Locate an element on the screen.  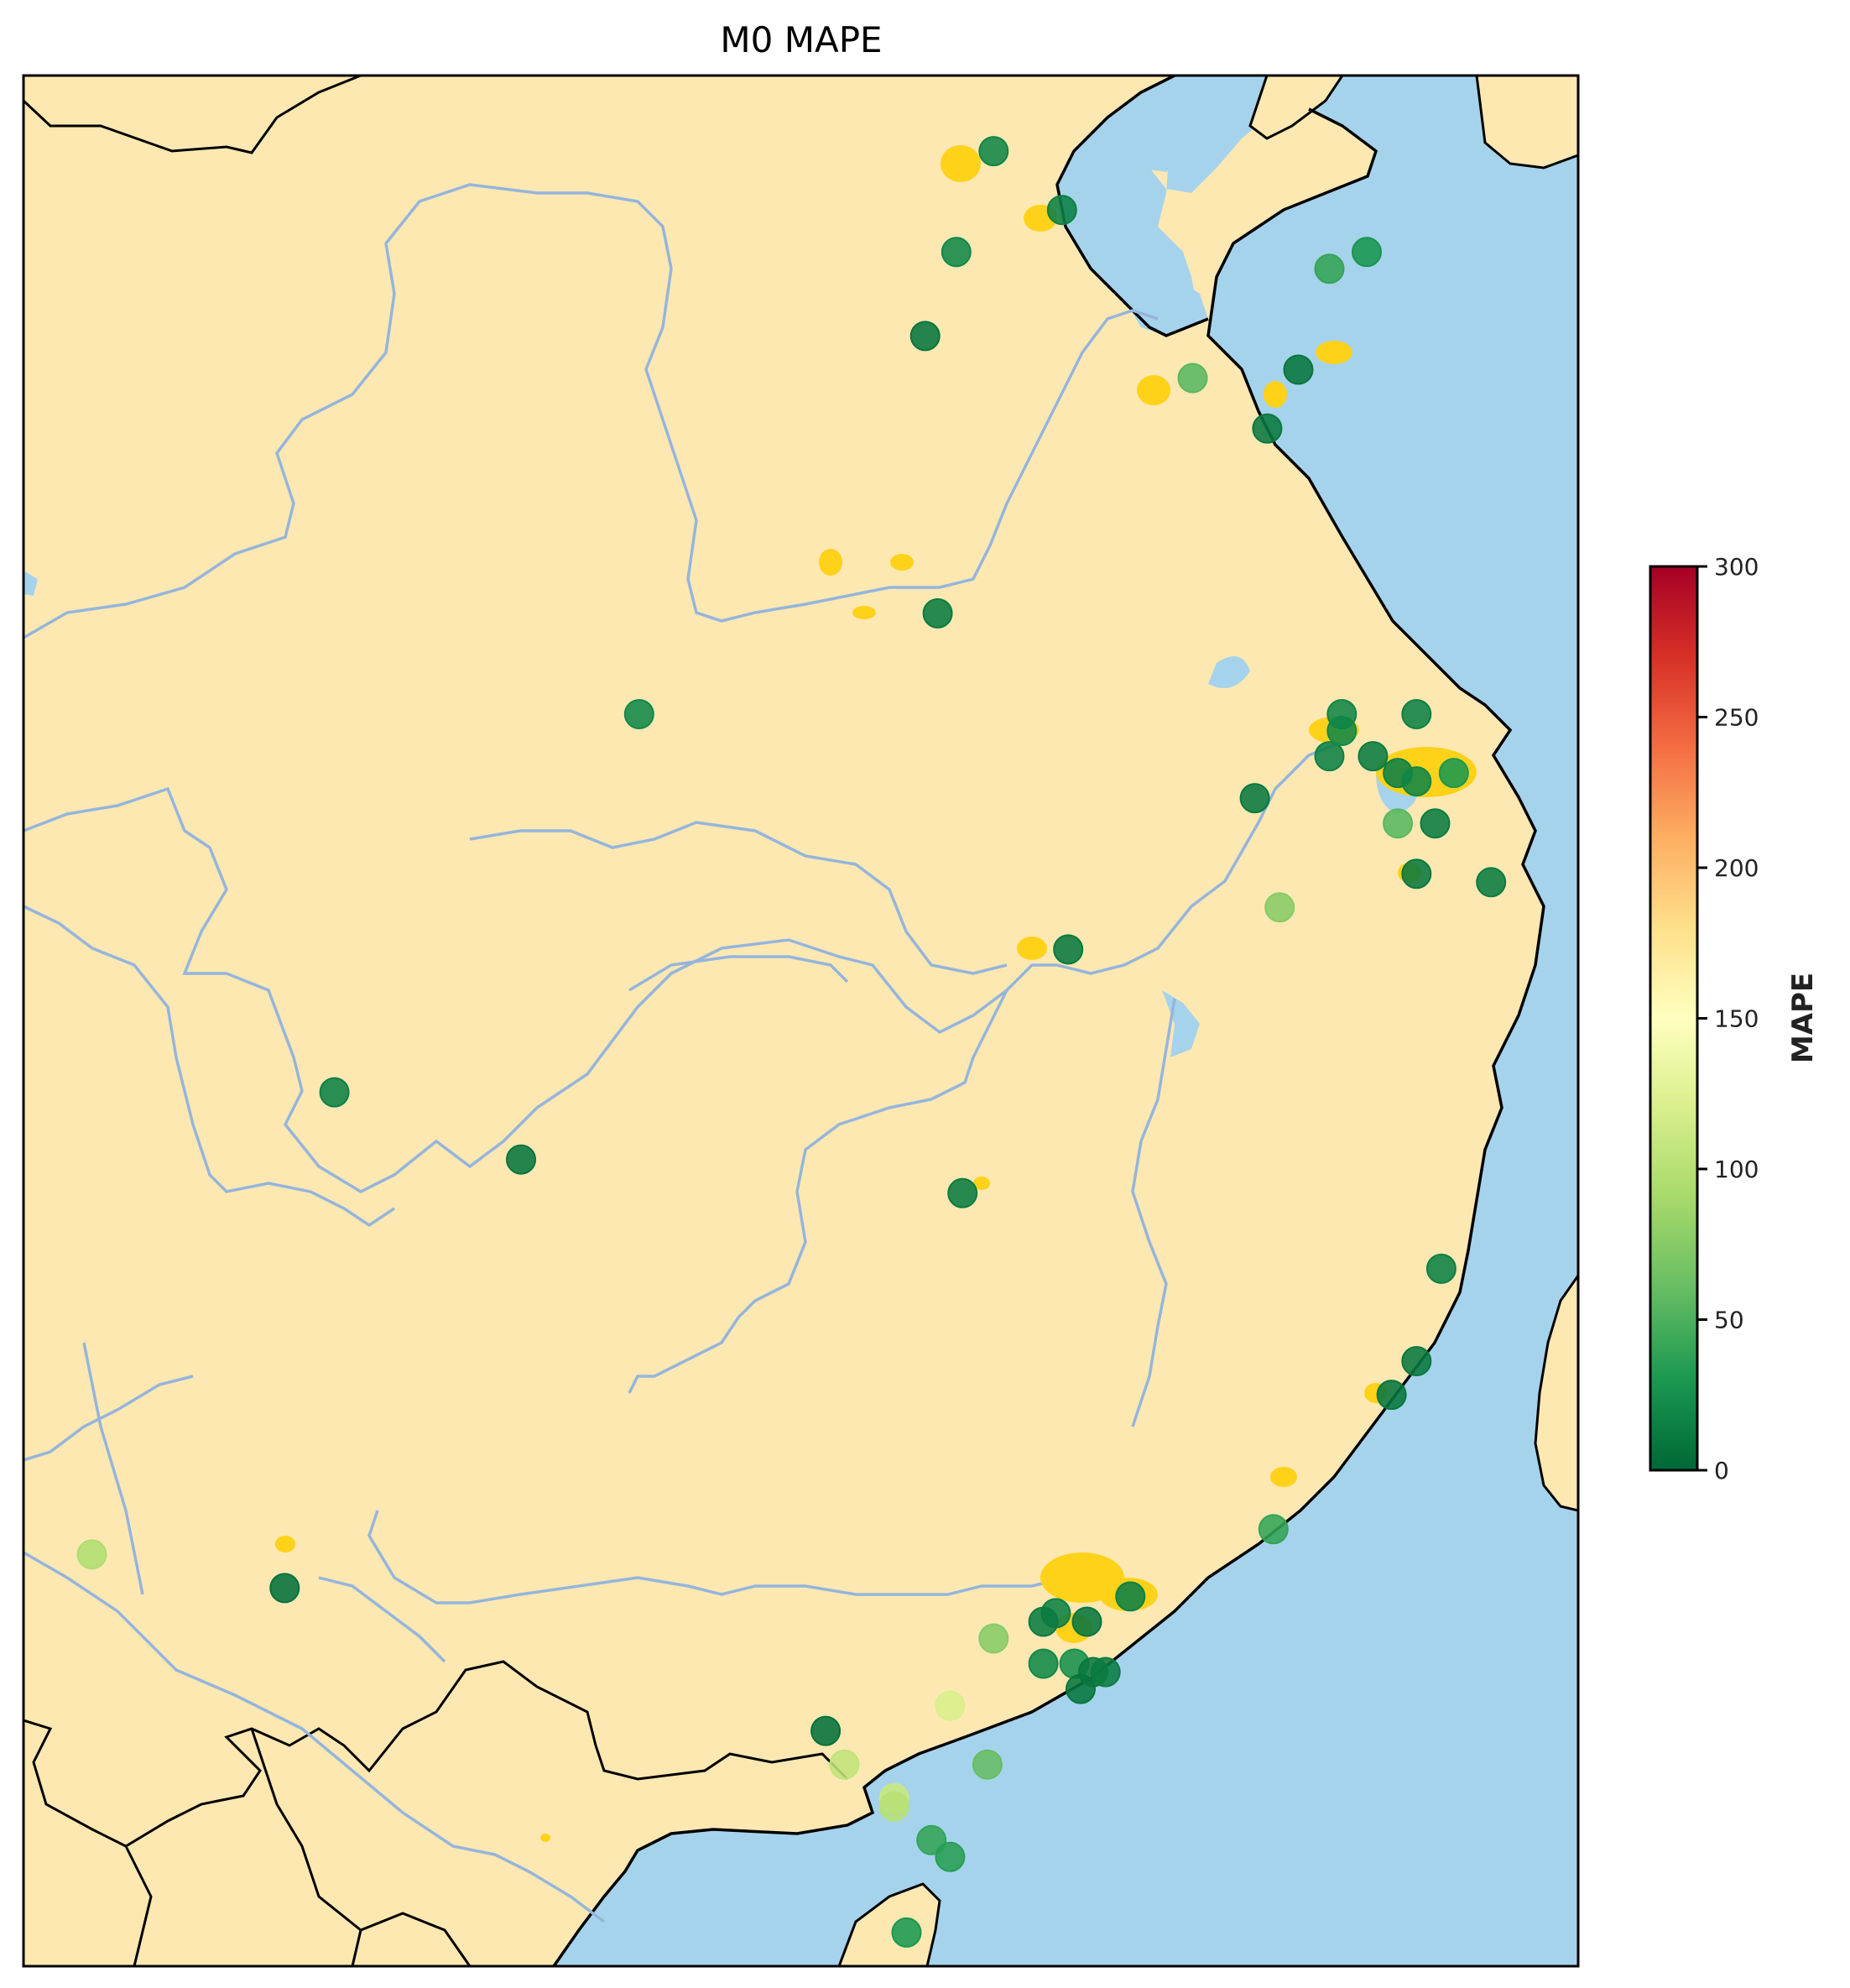
colorbar-tick-label: 0 is located at coordinates (1721, 1470).